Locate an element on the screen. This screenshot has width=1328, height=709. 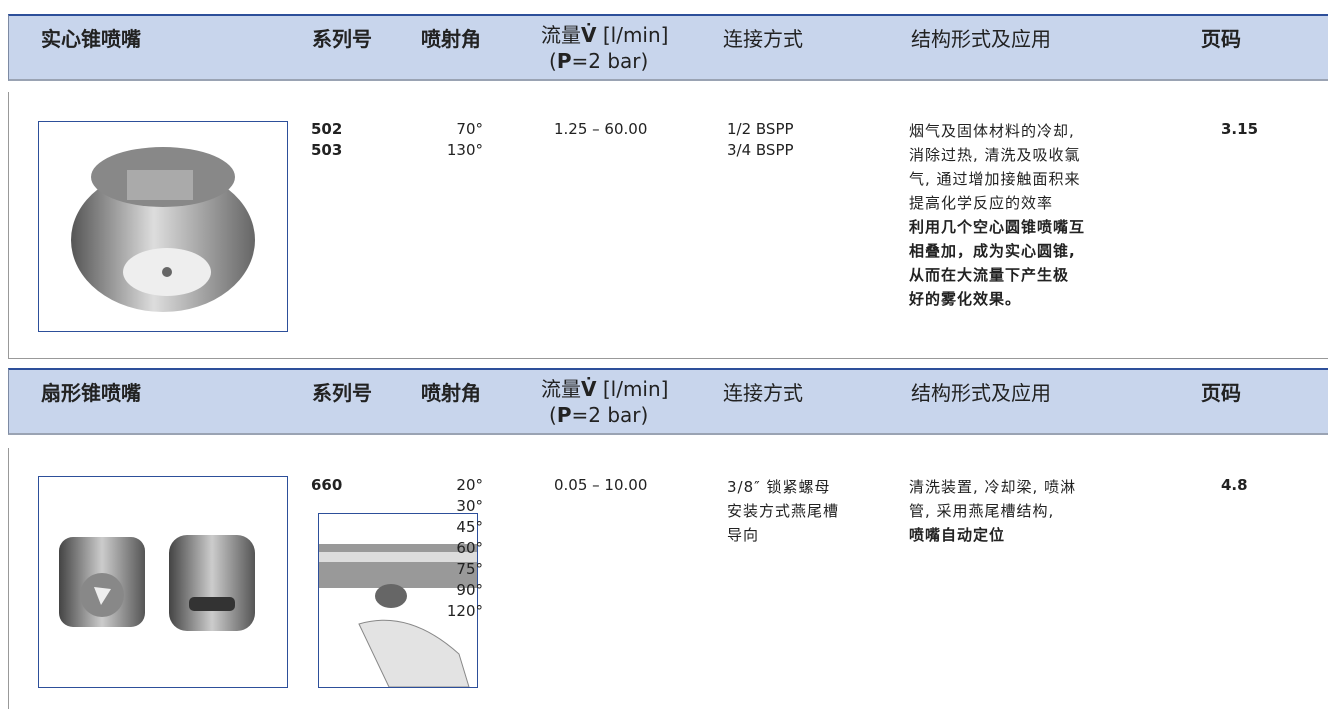
header-text: 实心锥喷嘴 is located at coordinates (91, 39).